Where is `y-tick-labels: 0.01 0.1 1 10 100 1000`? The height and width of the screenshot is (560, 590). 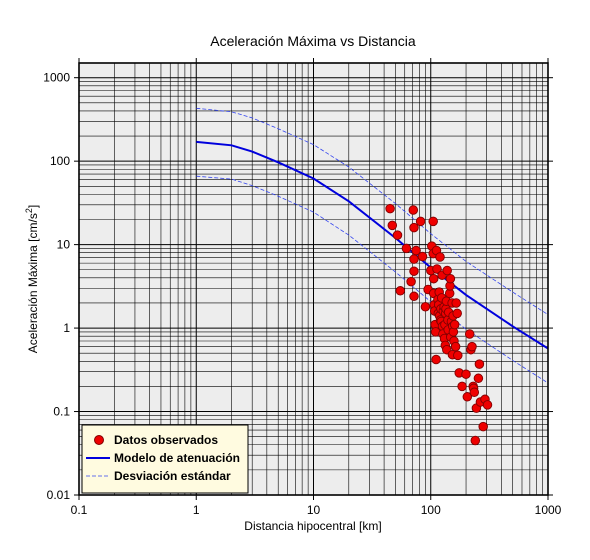 y-tick-labels: 0.01 0.1 1 10 100 1000 is located at coordinates (56, 286).